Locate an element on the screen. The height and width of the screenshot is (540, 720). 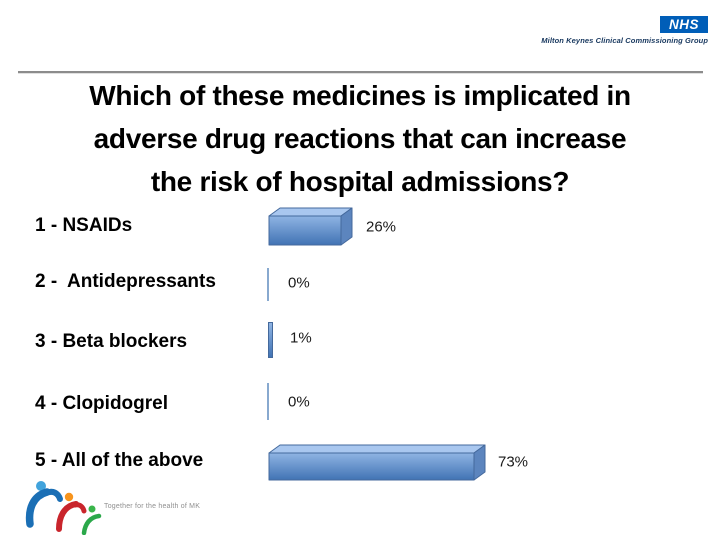
question-title-line2: adverse drug reactions that can increase is located at coordinates (360, 138).